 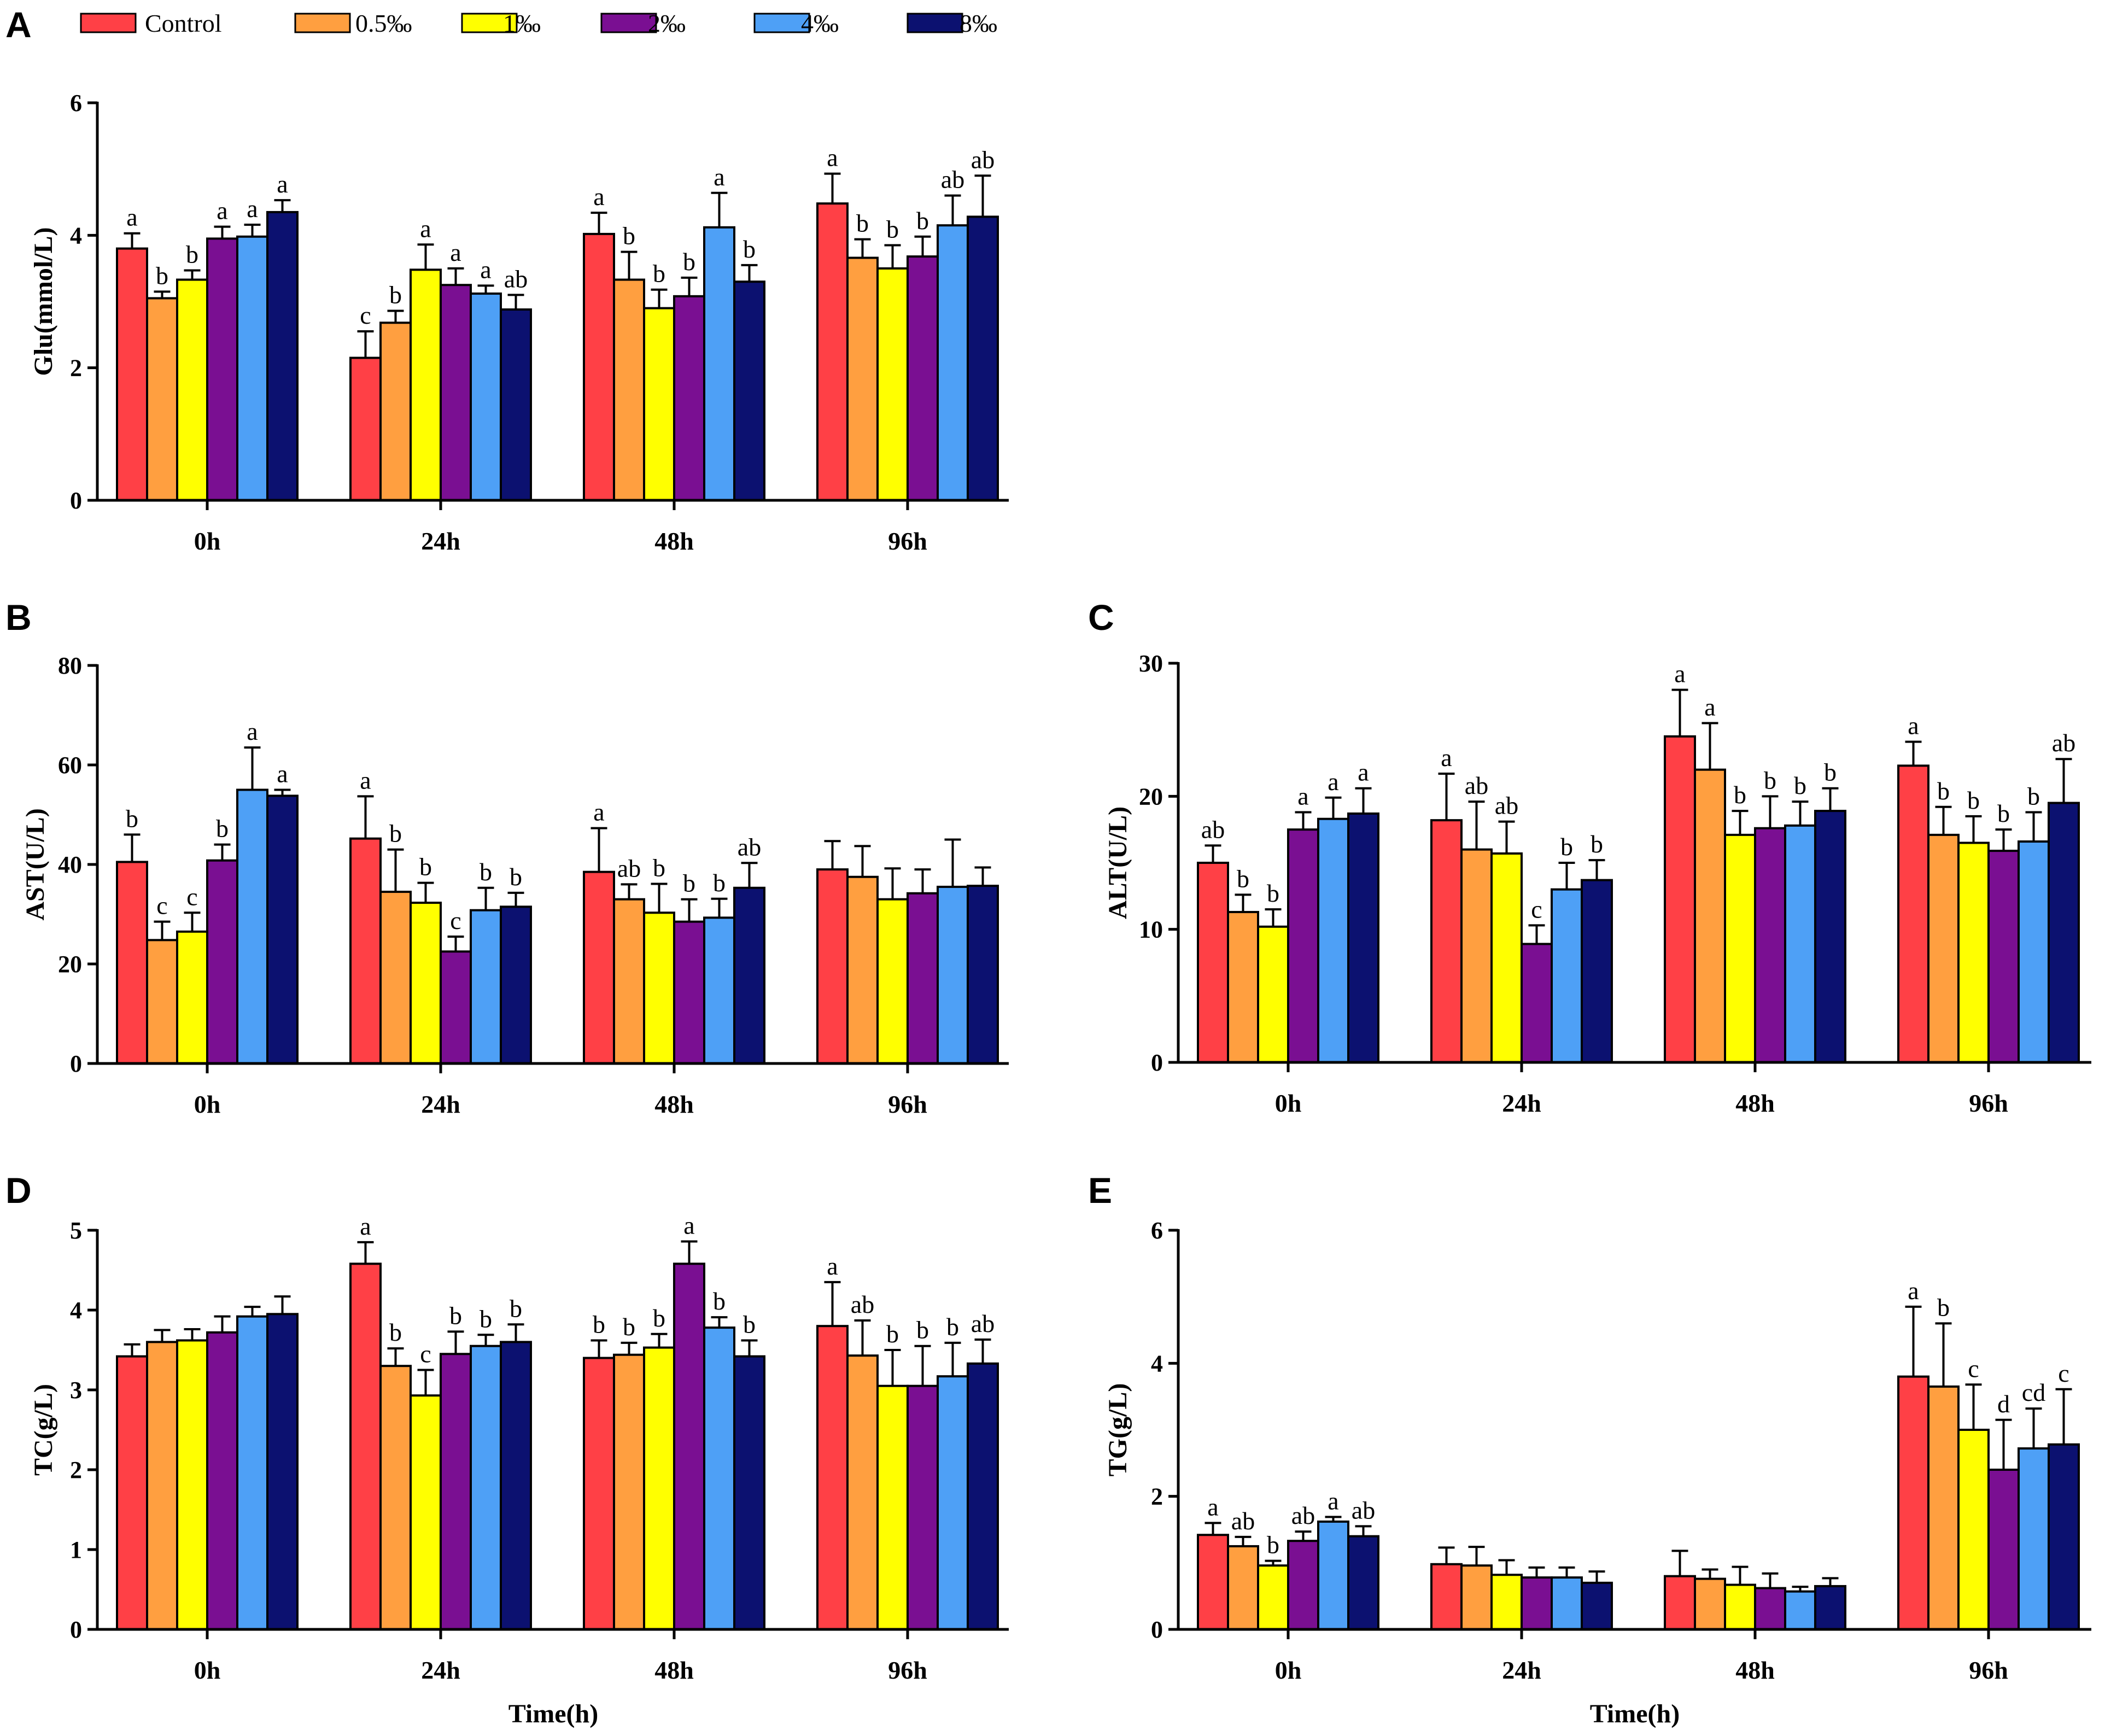 I want to click on y-tick-label: 20, so click(x=1151, y=796).